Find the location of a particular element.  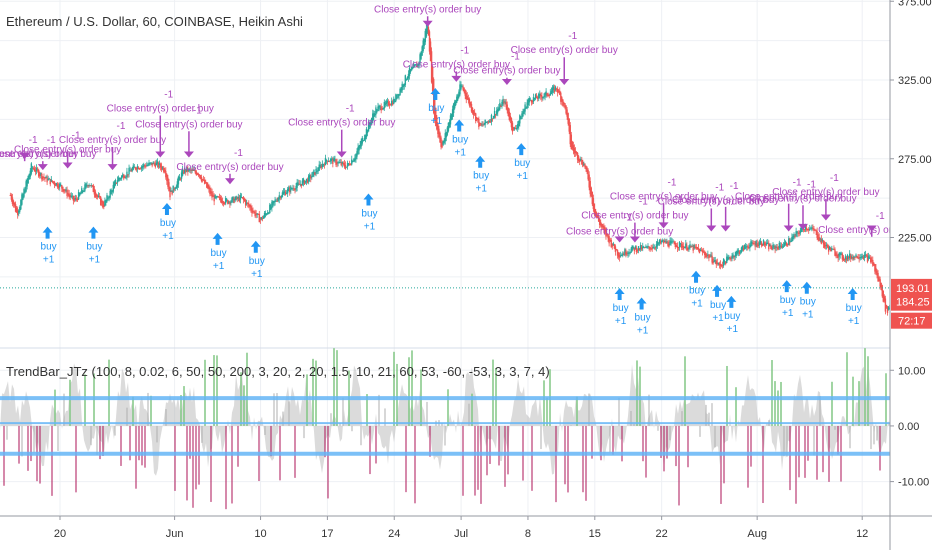

time-tick-label: 22 is located at coordinates (662, 534).